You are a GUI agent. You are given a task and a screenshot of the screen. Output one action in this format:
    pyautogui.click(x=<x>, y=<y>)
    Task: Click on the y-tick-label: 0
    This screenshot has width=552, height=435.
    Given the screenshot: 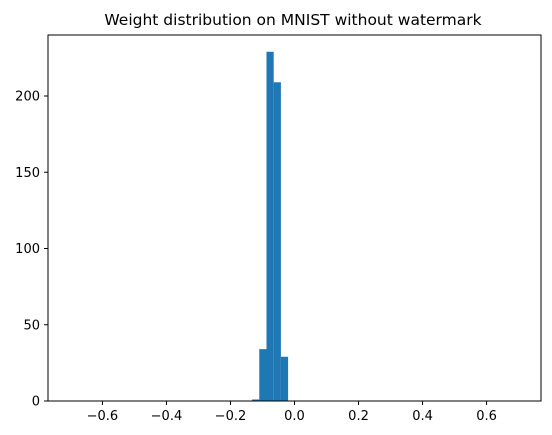 What is the action you would take?
    pyautogui.click(x=36, y=402)
    